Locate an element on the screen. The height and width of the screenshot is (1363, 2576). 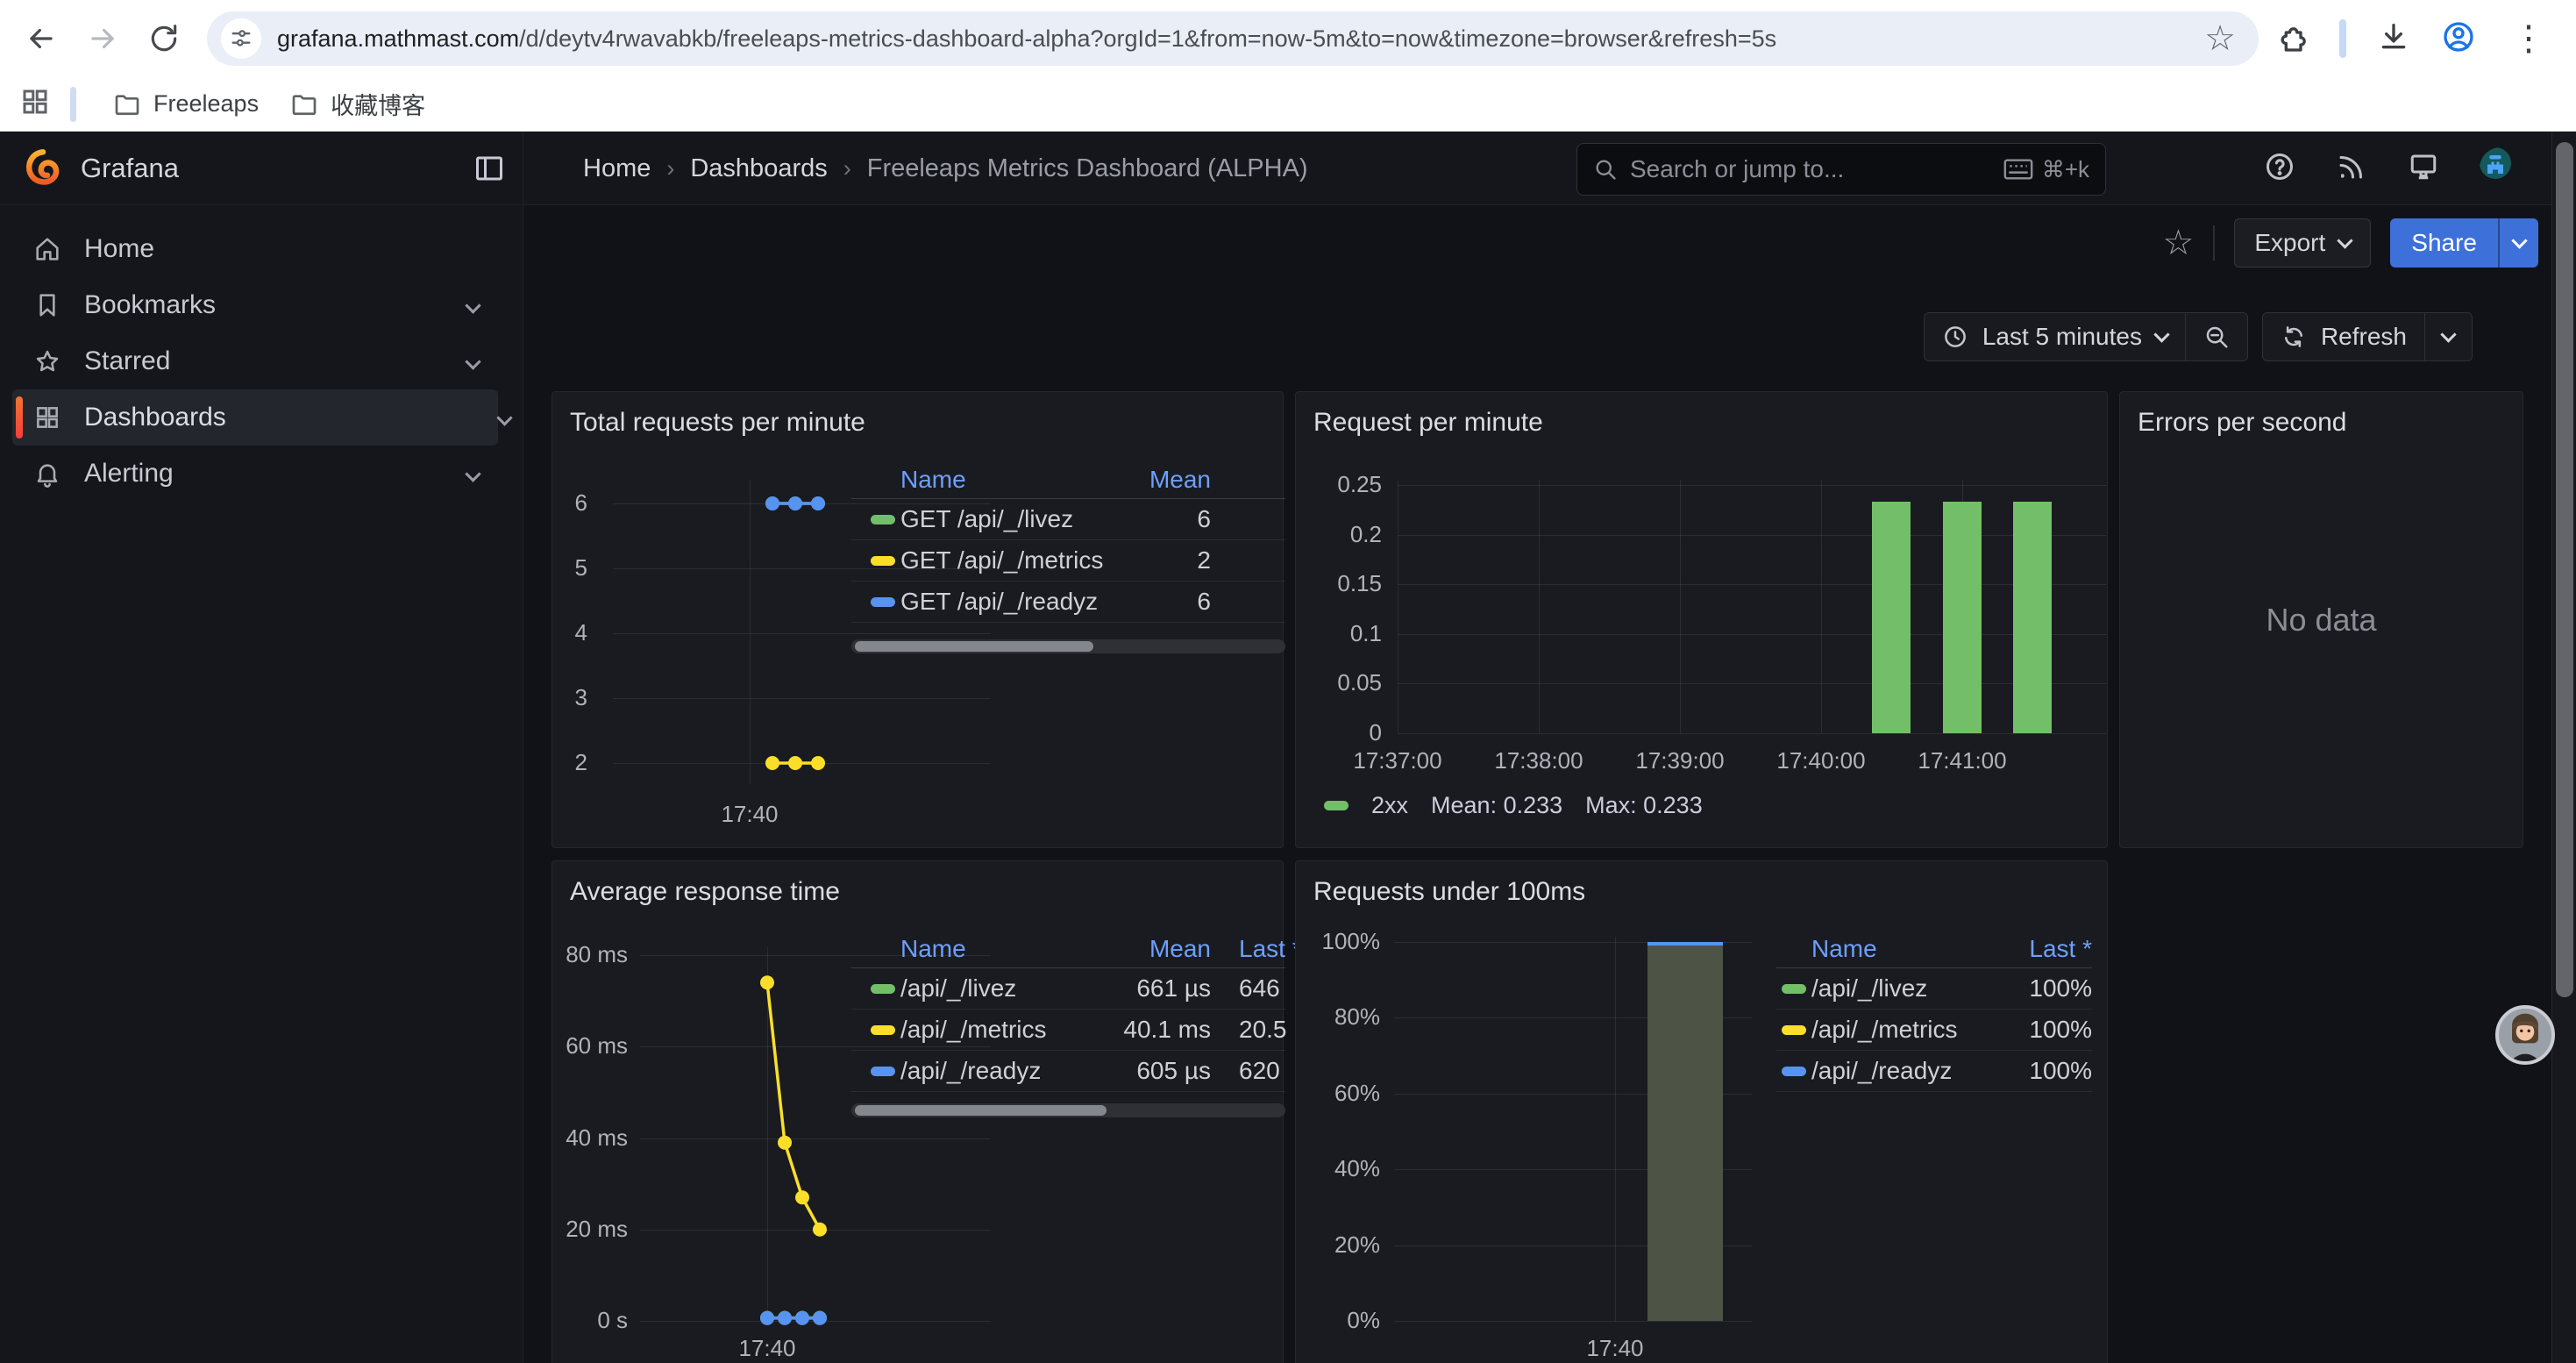
dashboard-actions: ☆ Export Share is located at coordinates (2350, 243).